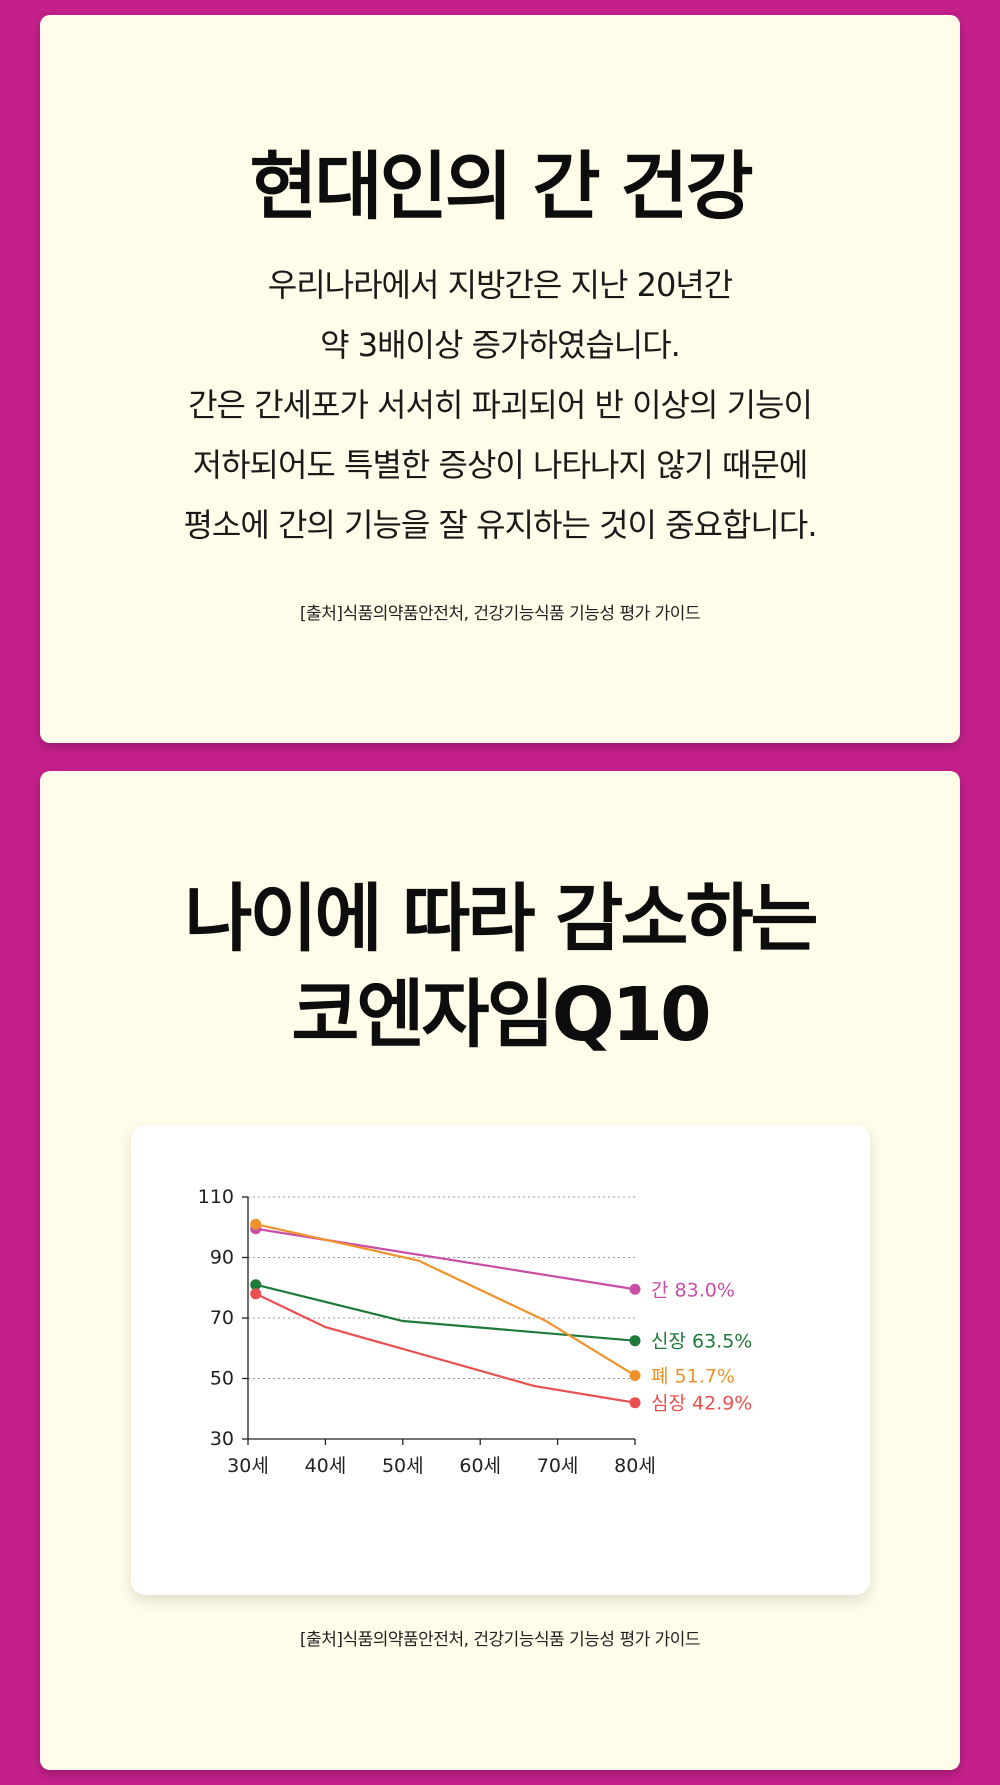 Image resolution: width=1000 pixels, height=1785 pixels. I want to click on series-end-label: 심장 42.9%, so click(701, 1404).